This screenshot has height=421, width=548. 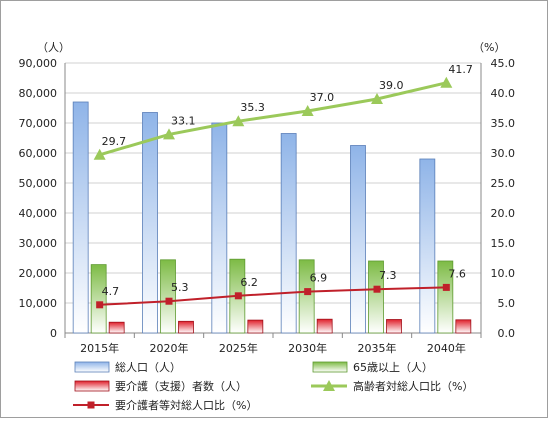 What do you see at coordinates (38, 183) in the screenshot?
I see `y-left-tick-label: 50,000` at bounding box center [38, 183].